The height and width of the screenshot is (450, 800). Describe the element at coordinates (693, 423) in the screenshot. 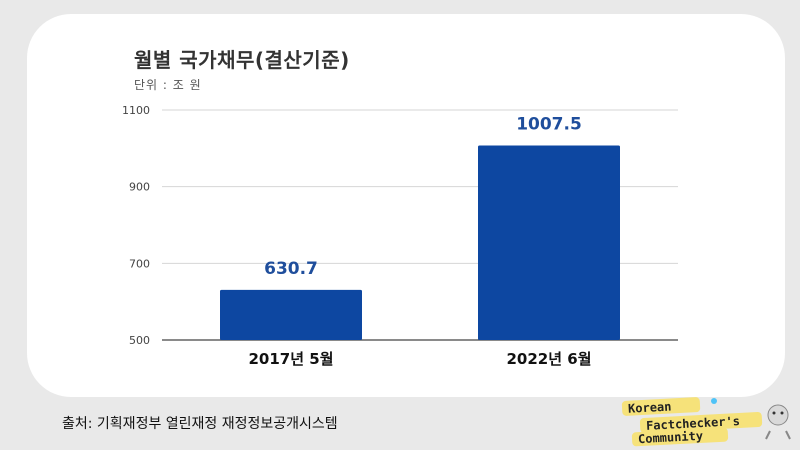

I see `logo-text-2: Factchecker's` at that location.